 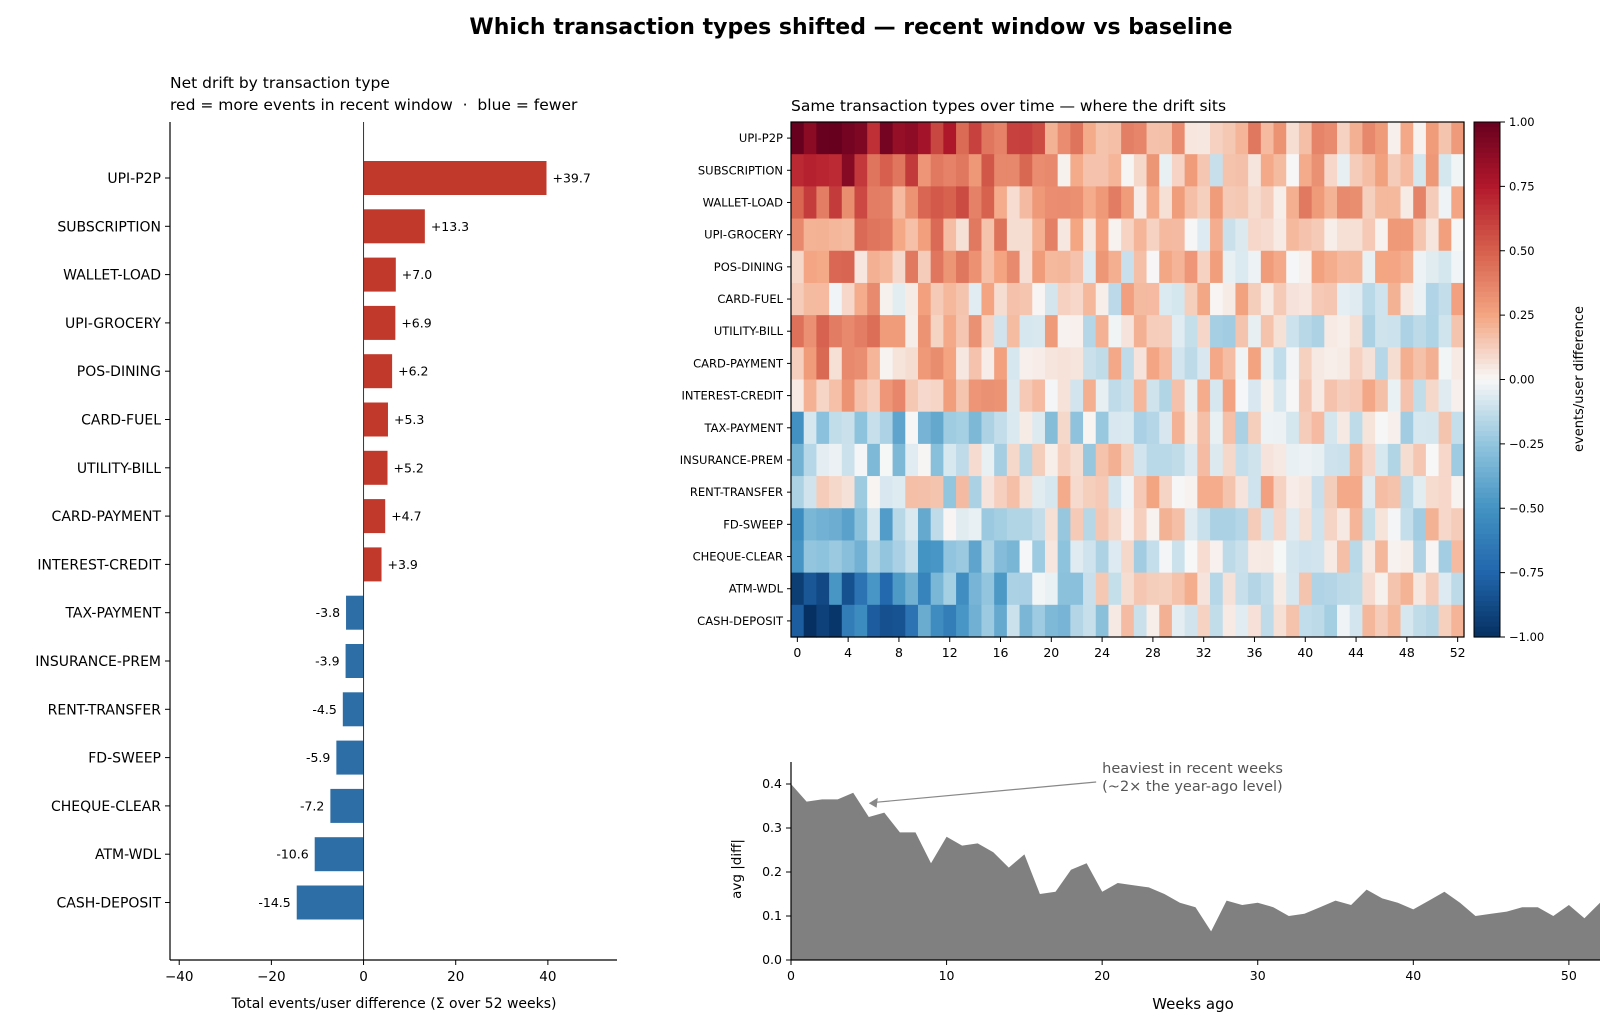 I want to click on area-x-tick-label: 0, so click(x=791, y=975).